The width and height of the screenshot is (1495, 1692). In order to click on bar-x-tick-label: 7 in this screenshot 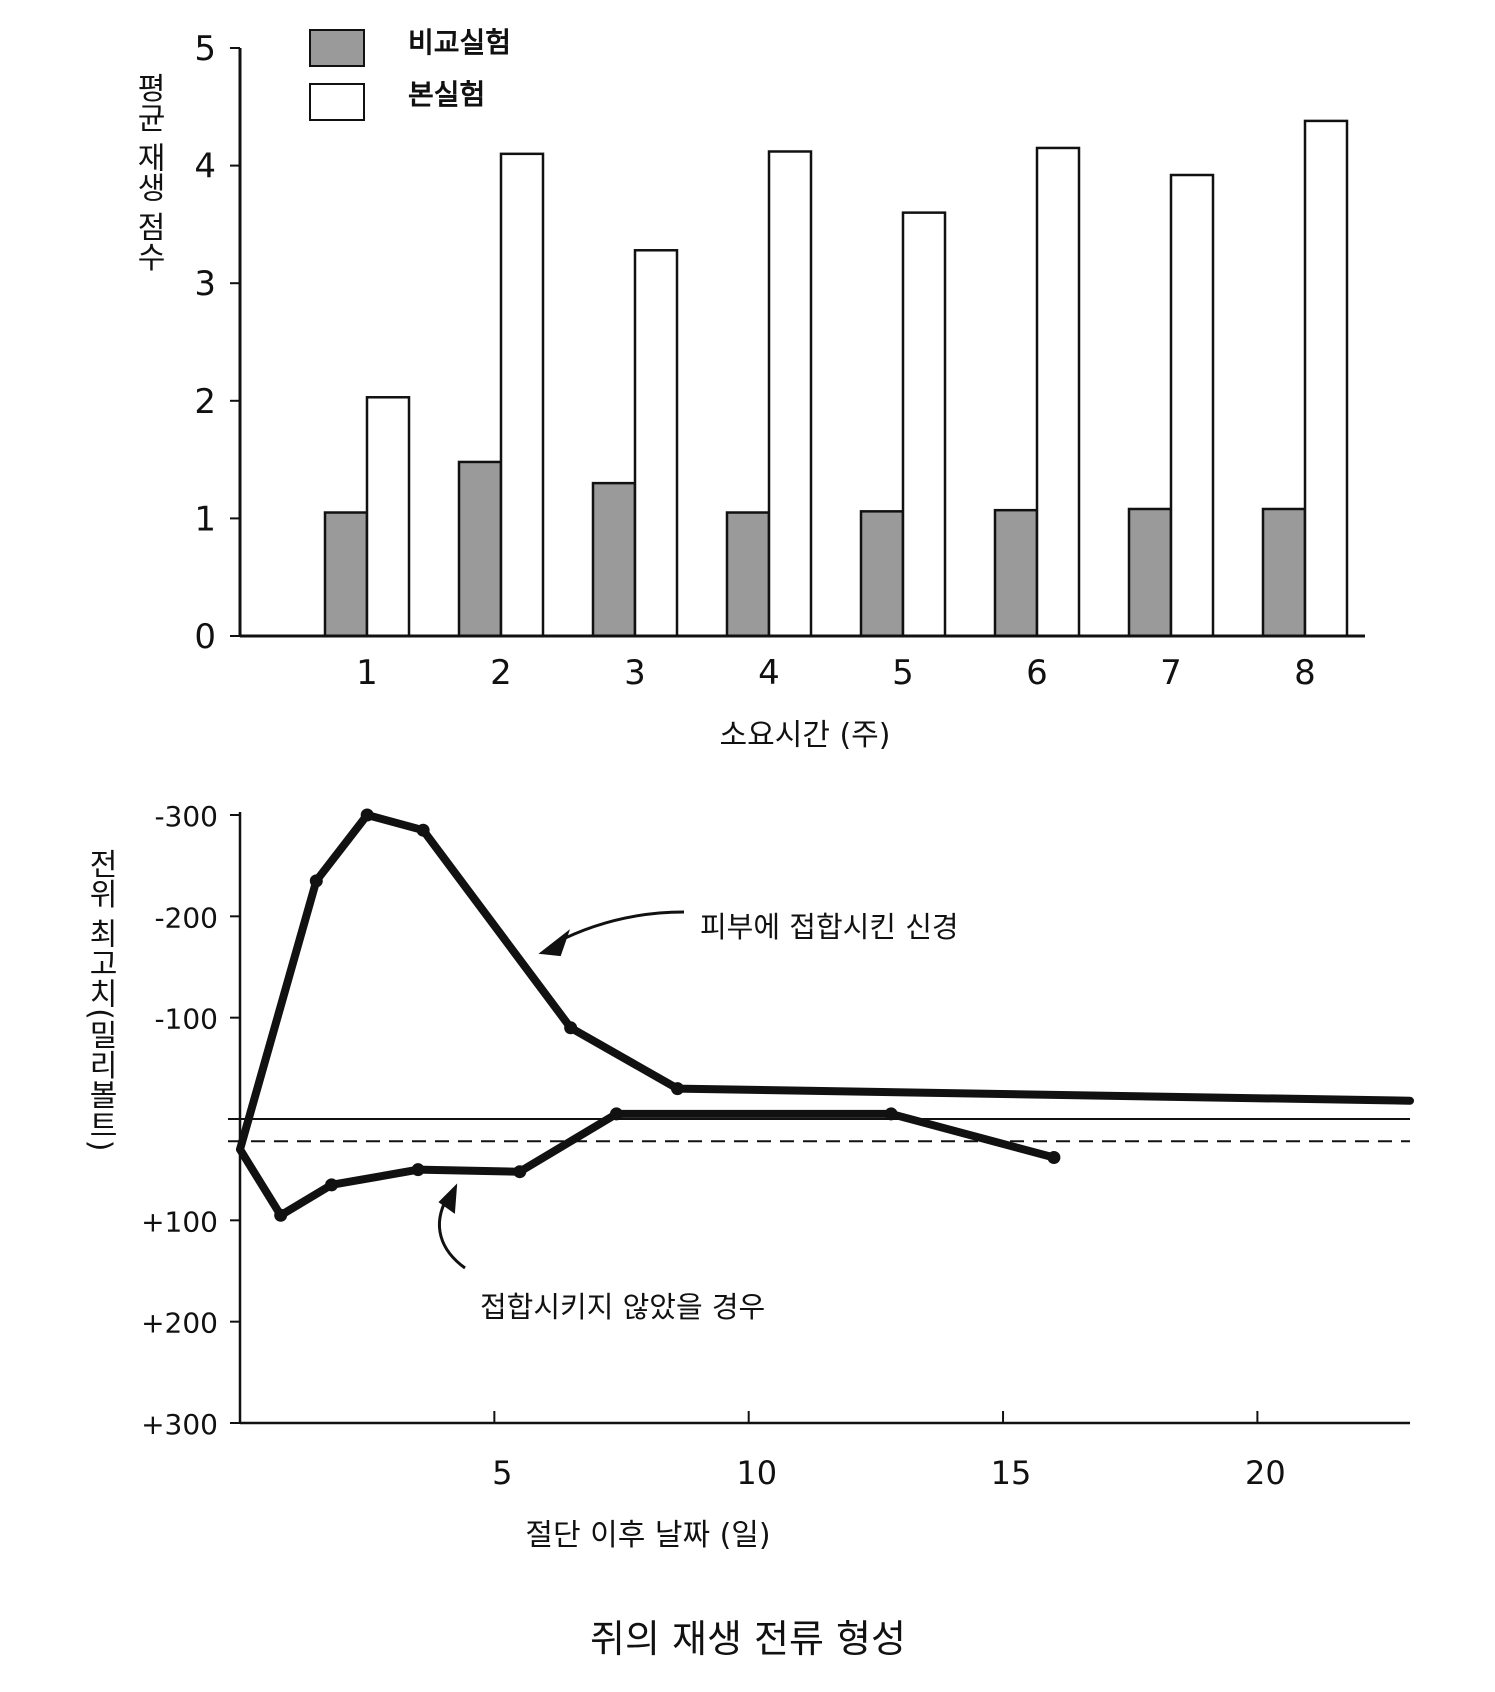, I will do `click(1171, 673)`.